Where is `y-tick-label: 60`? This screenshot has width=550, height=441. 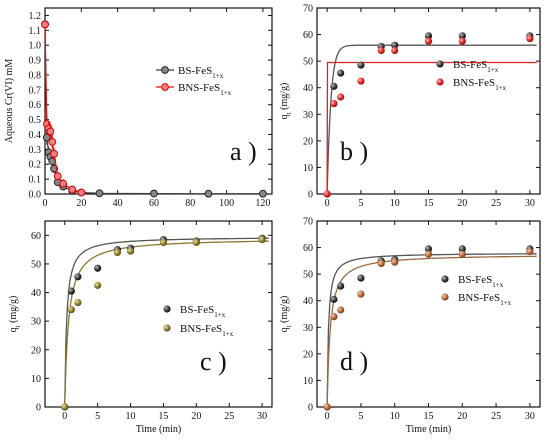
y-tick-label: 60 is located at coordinates (308, 35).